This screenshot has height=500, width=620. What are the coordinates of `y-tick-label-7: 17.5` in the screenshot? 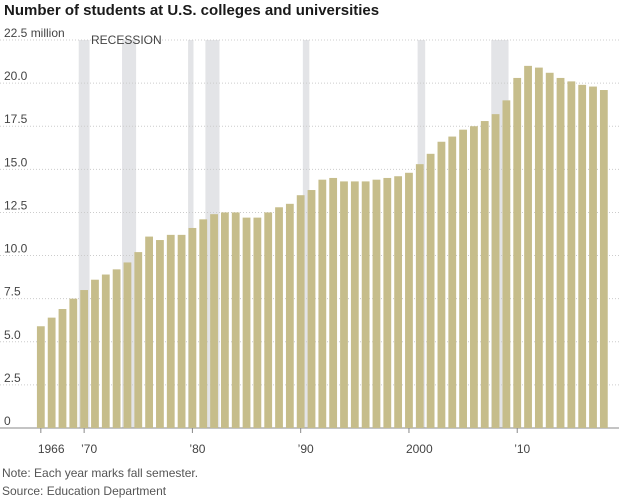 It's located at (16, 119).